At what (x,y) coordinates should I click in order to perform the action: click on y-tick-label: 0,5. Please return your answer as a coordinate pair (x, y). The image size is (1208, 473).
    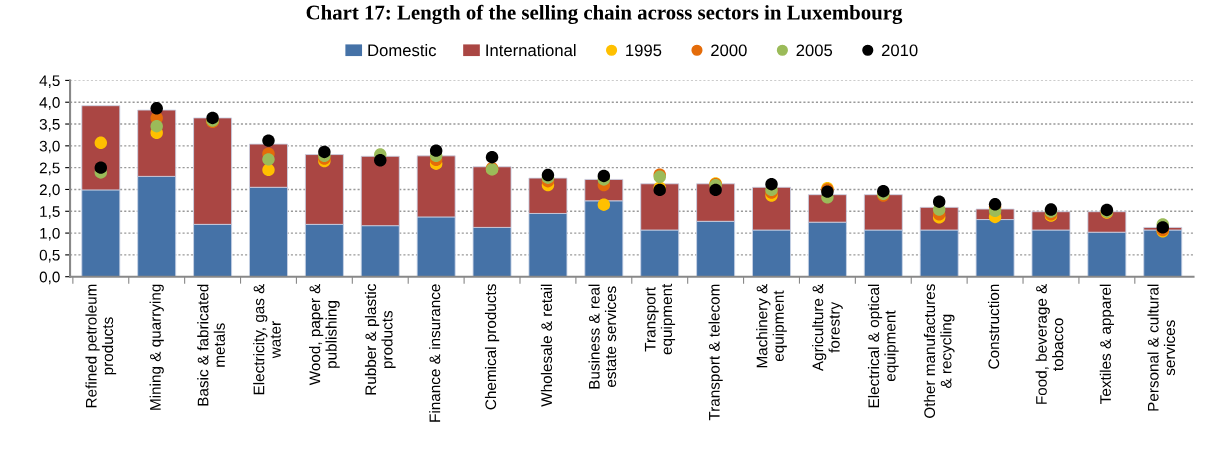
    Looking at the image, I should click on (49, 256).